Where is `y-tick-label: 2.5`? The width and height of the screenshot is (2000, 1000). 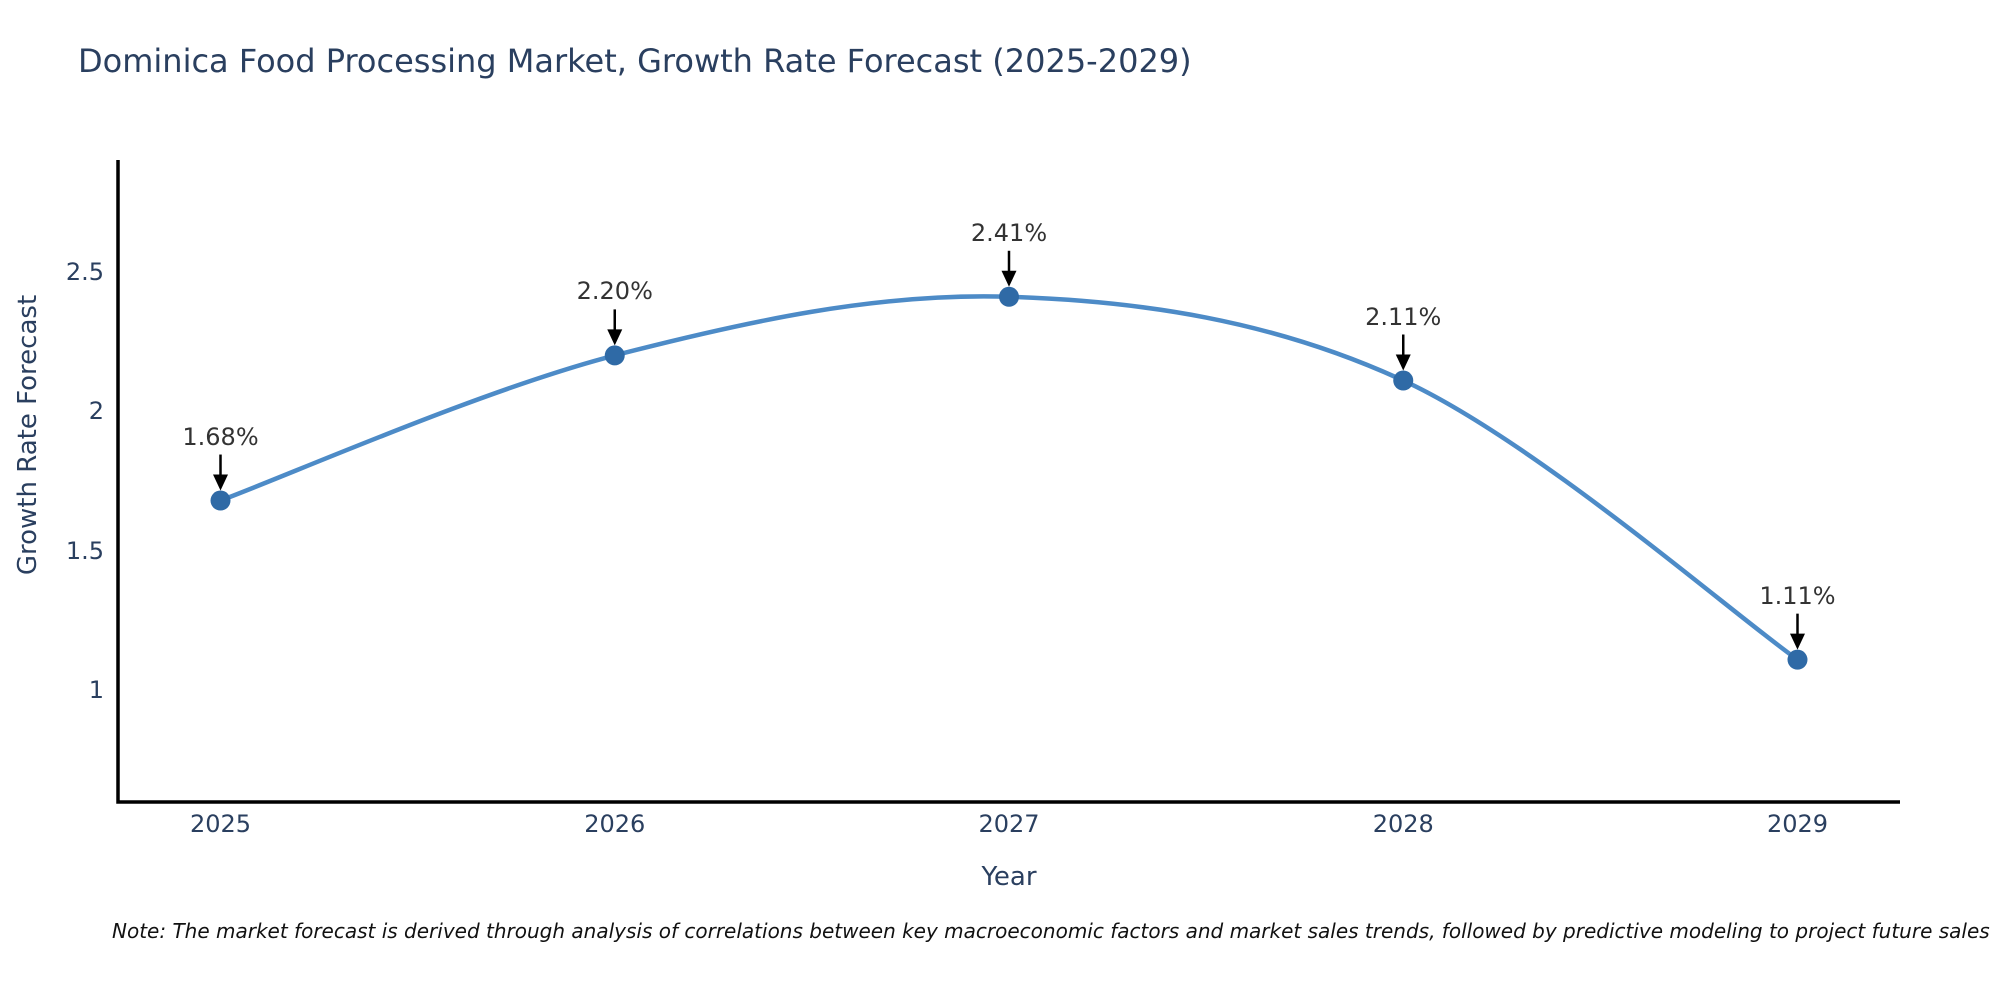
y-tick-label: 2.5 is located at coordinates (84, 271).